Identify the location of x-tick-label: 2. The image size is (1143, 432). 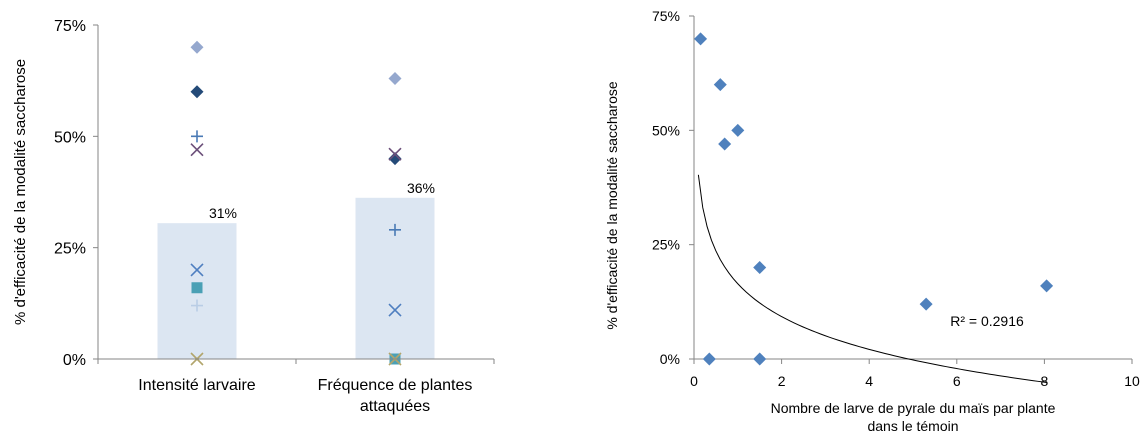
(782, 381).